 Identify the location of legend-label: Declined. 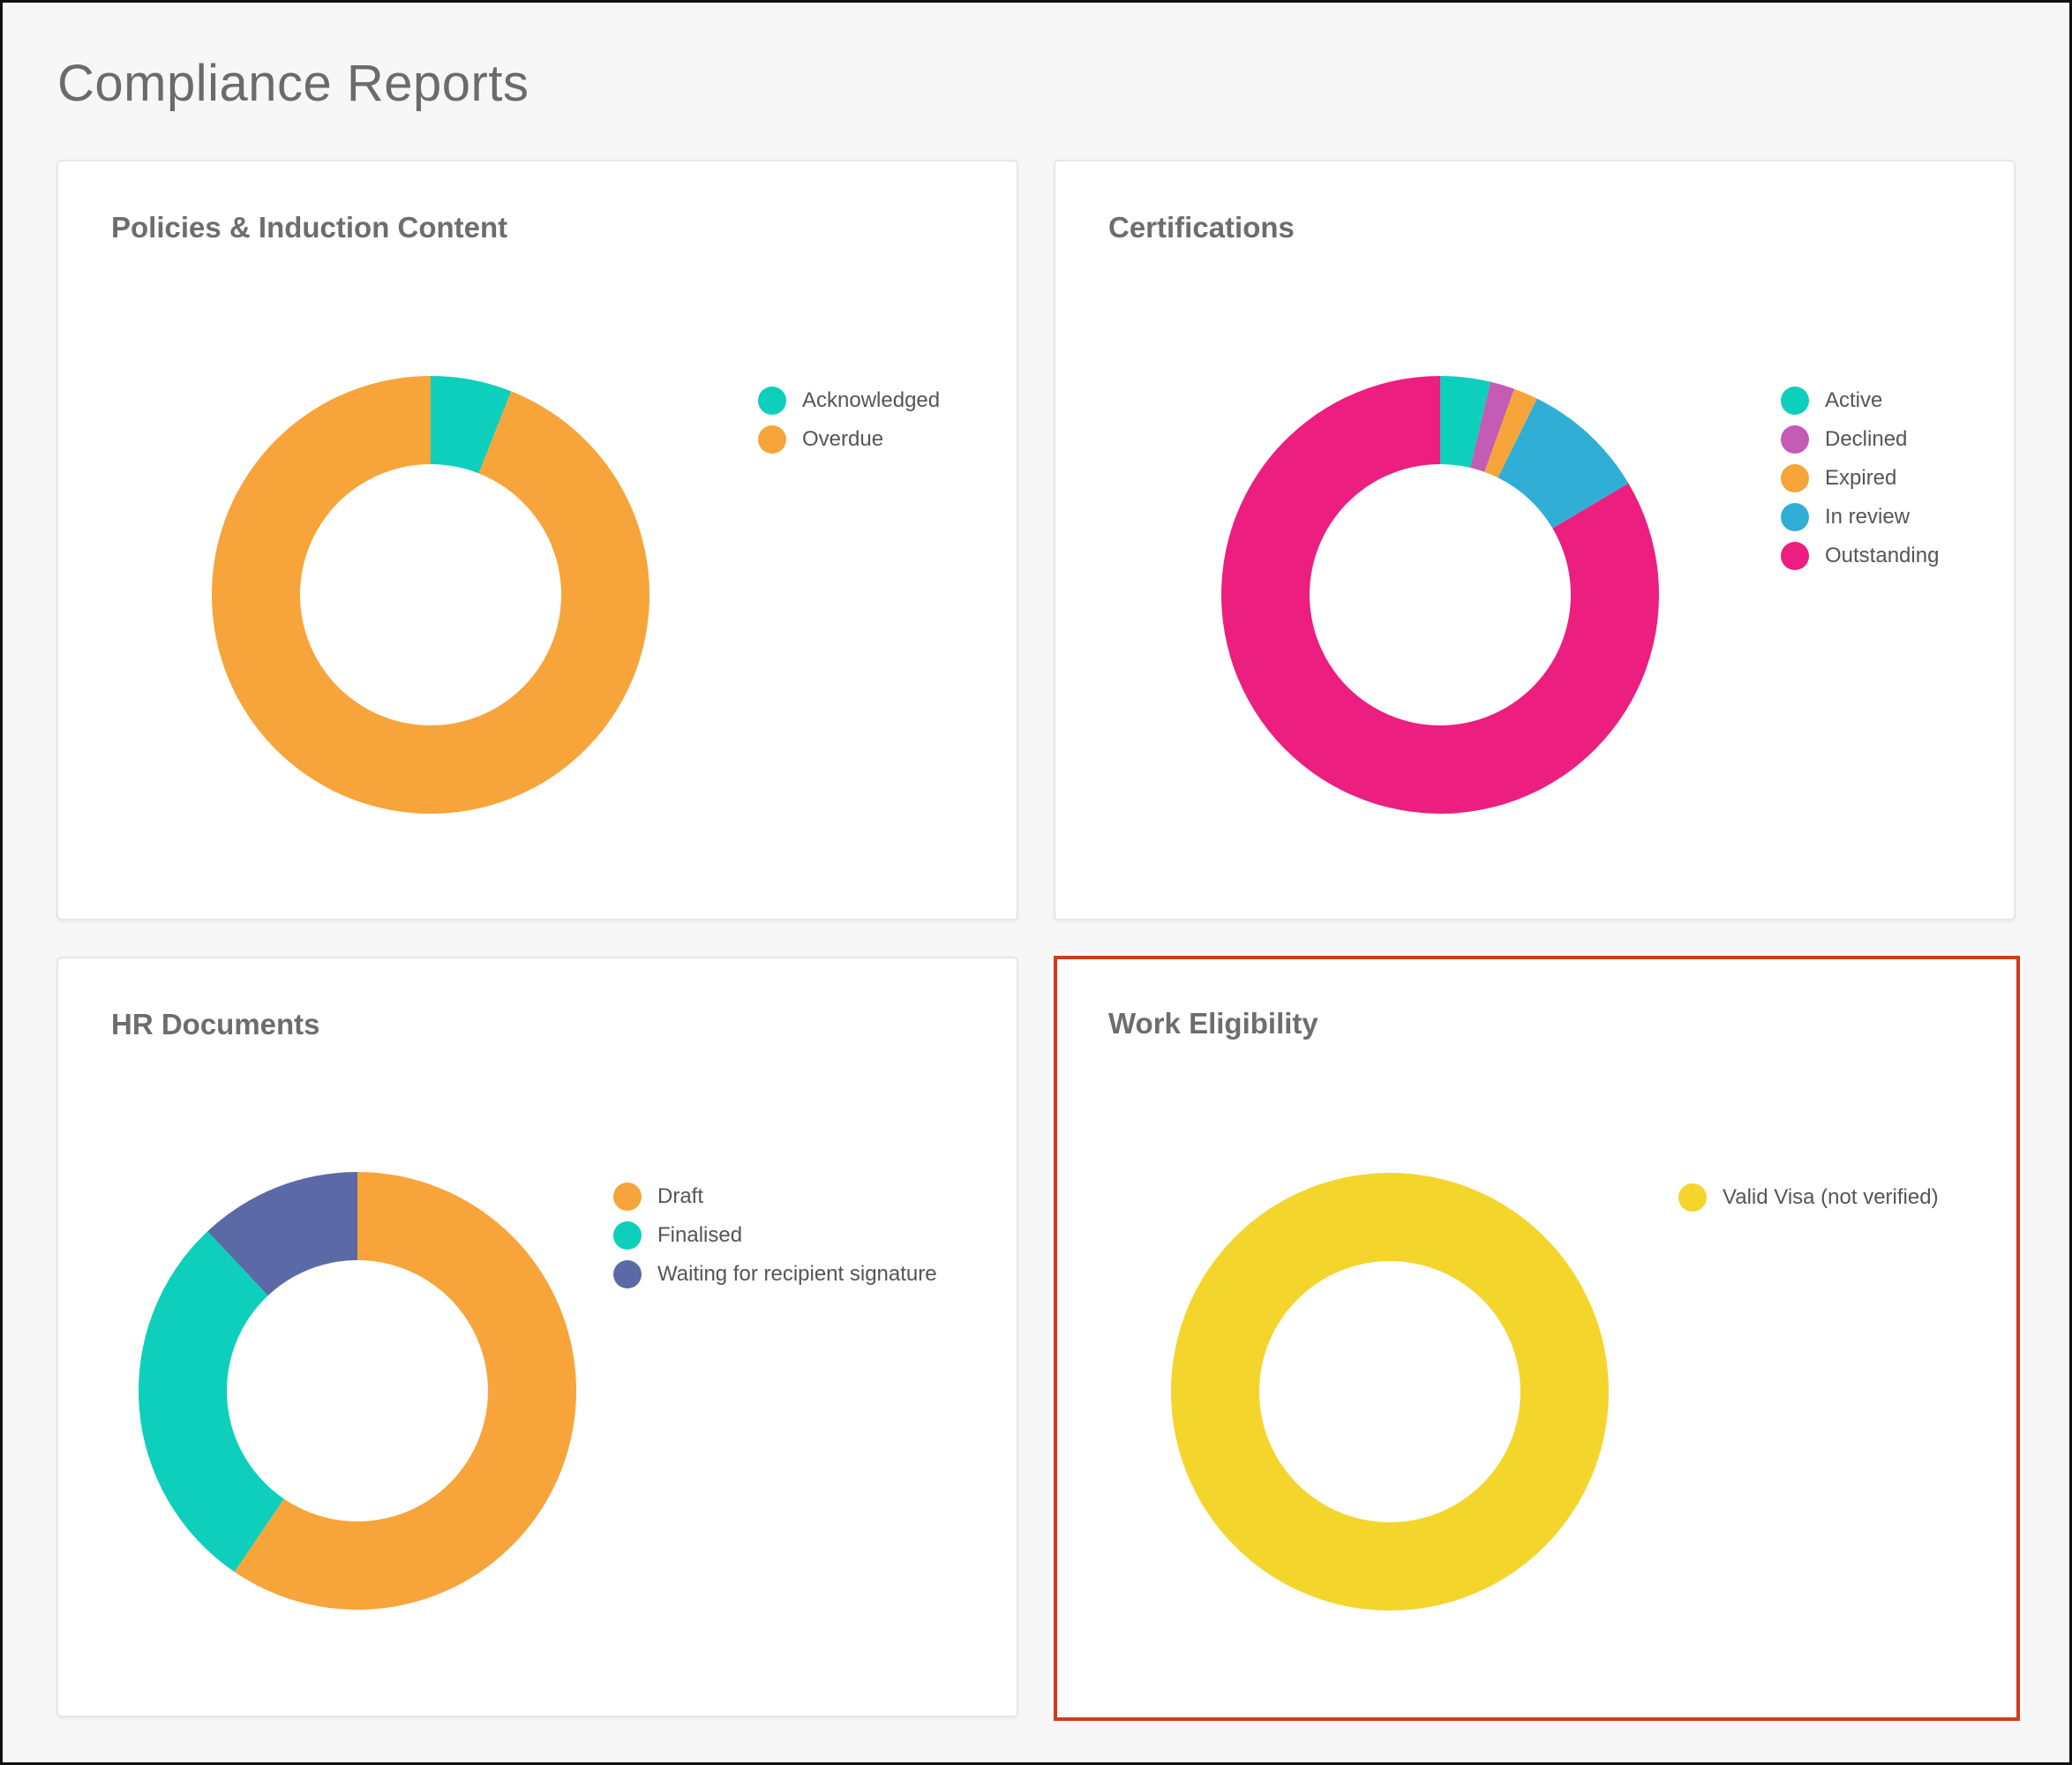
(1866, 439).